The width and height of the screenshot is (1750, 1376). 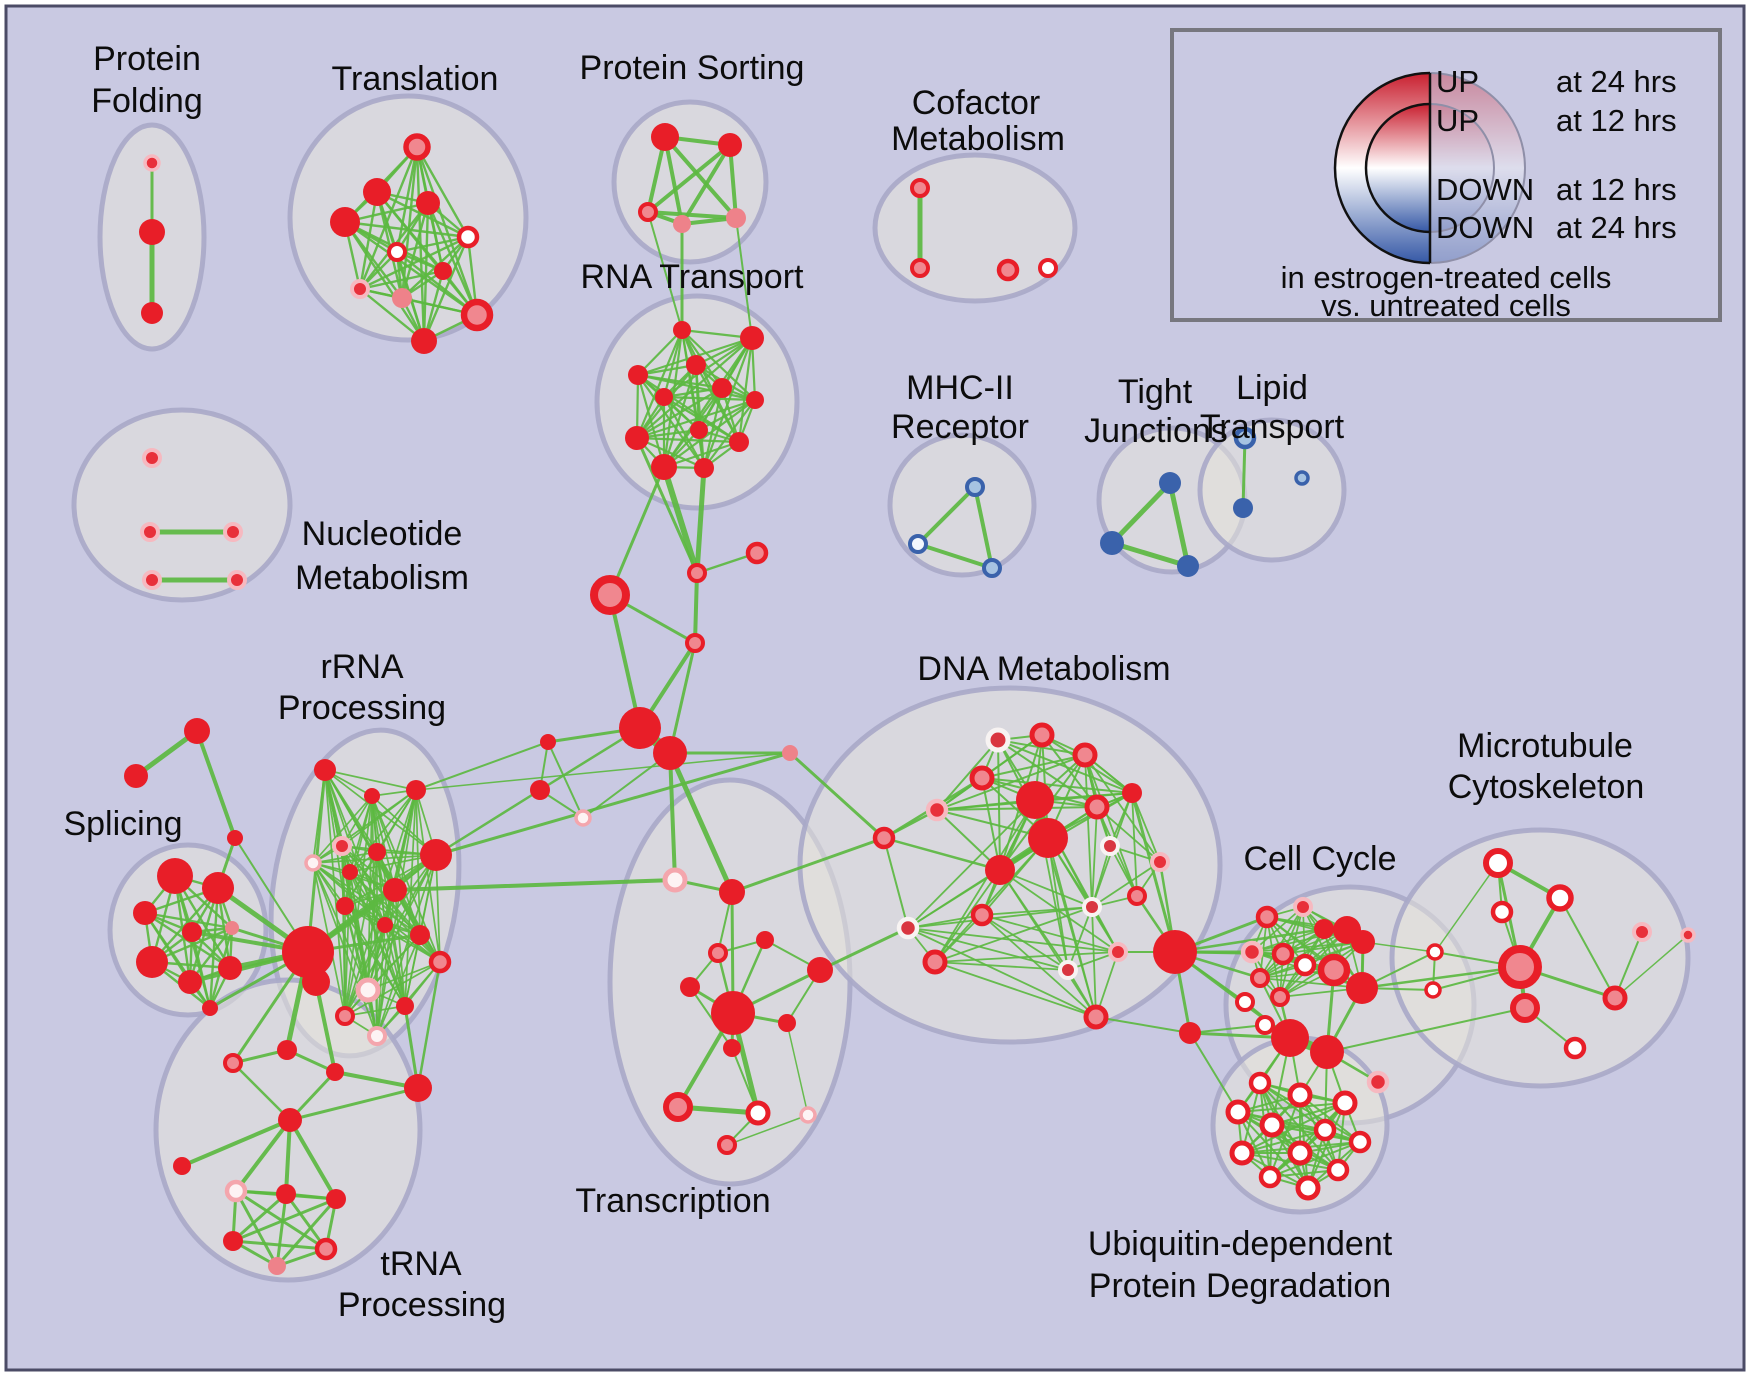 What do you see at coordinates (277, 1266) in the screenshot?
I see `gene-node-tb5` at bounding box center [277, 1266].